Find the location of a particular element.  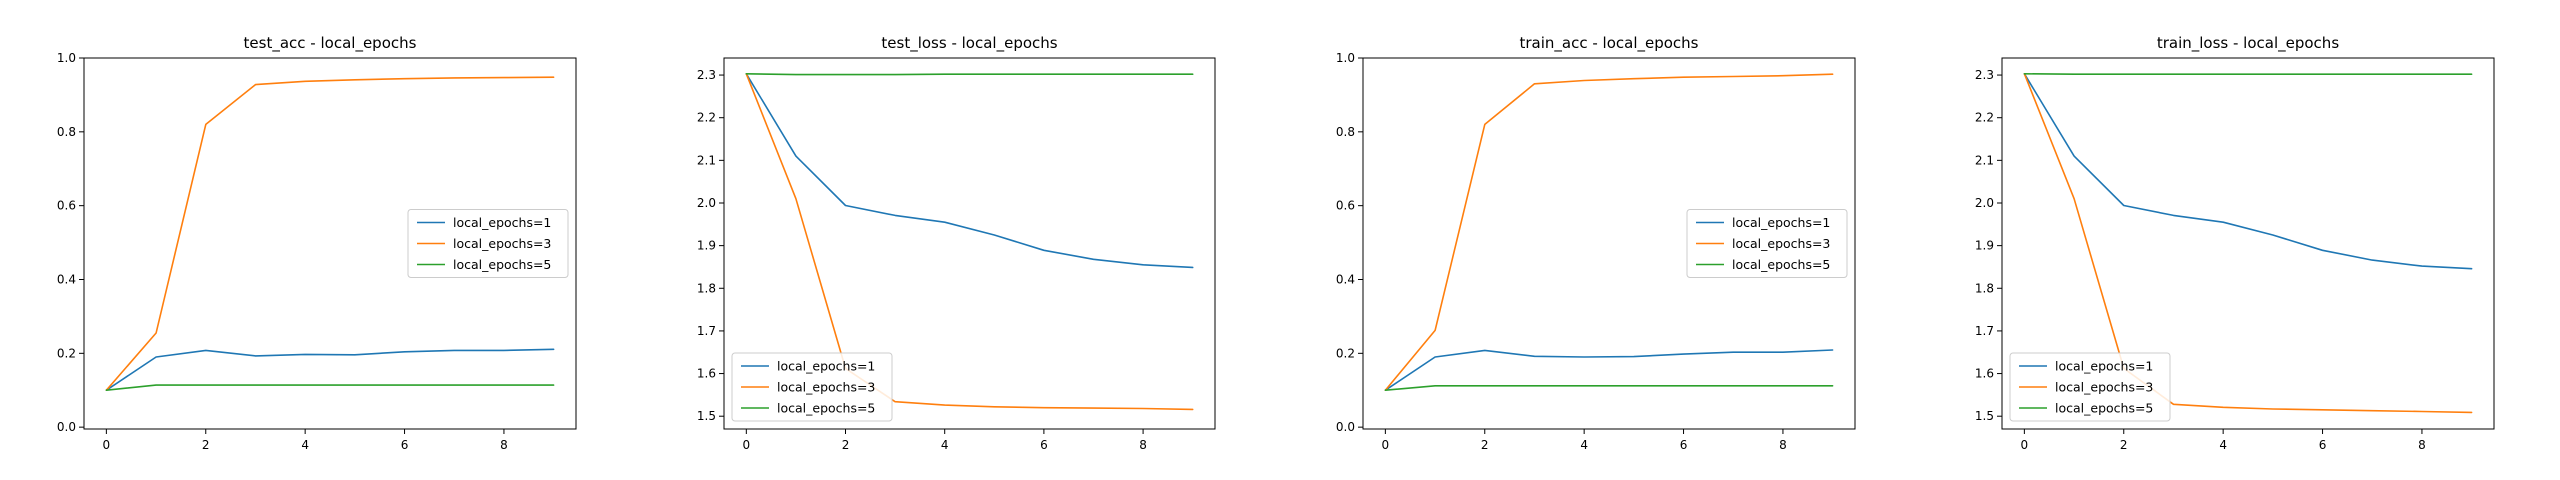

chart-title: train_acc - local_epochs is located at coordinates (1609, 43).